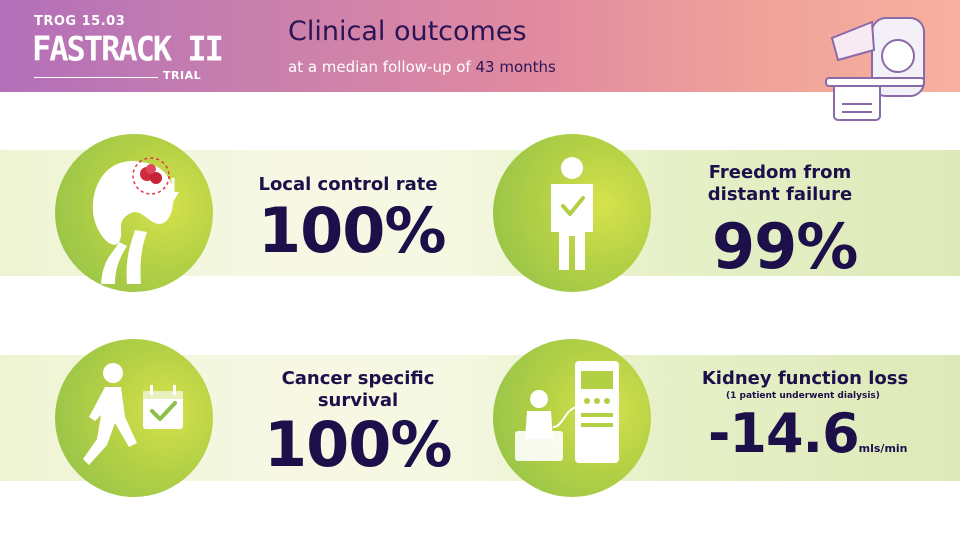 Image resolution: width=960 pixels, height=540 pixels. I want to click on distant-failure-badge, so click(572, 213).